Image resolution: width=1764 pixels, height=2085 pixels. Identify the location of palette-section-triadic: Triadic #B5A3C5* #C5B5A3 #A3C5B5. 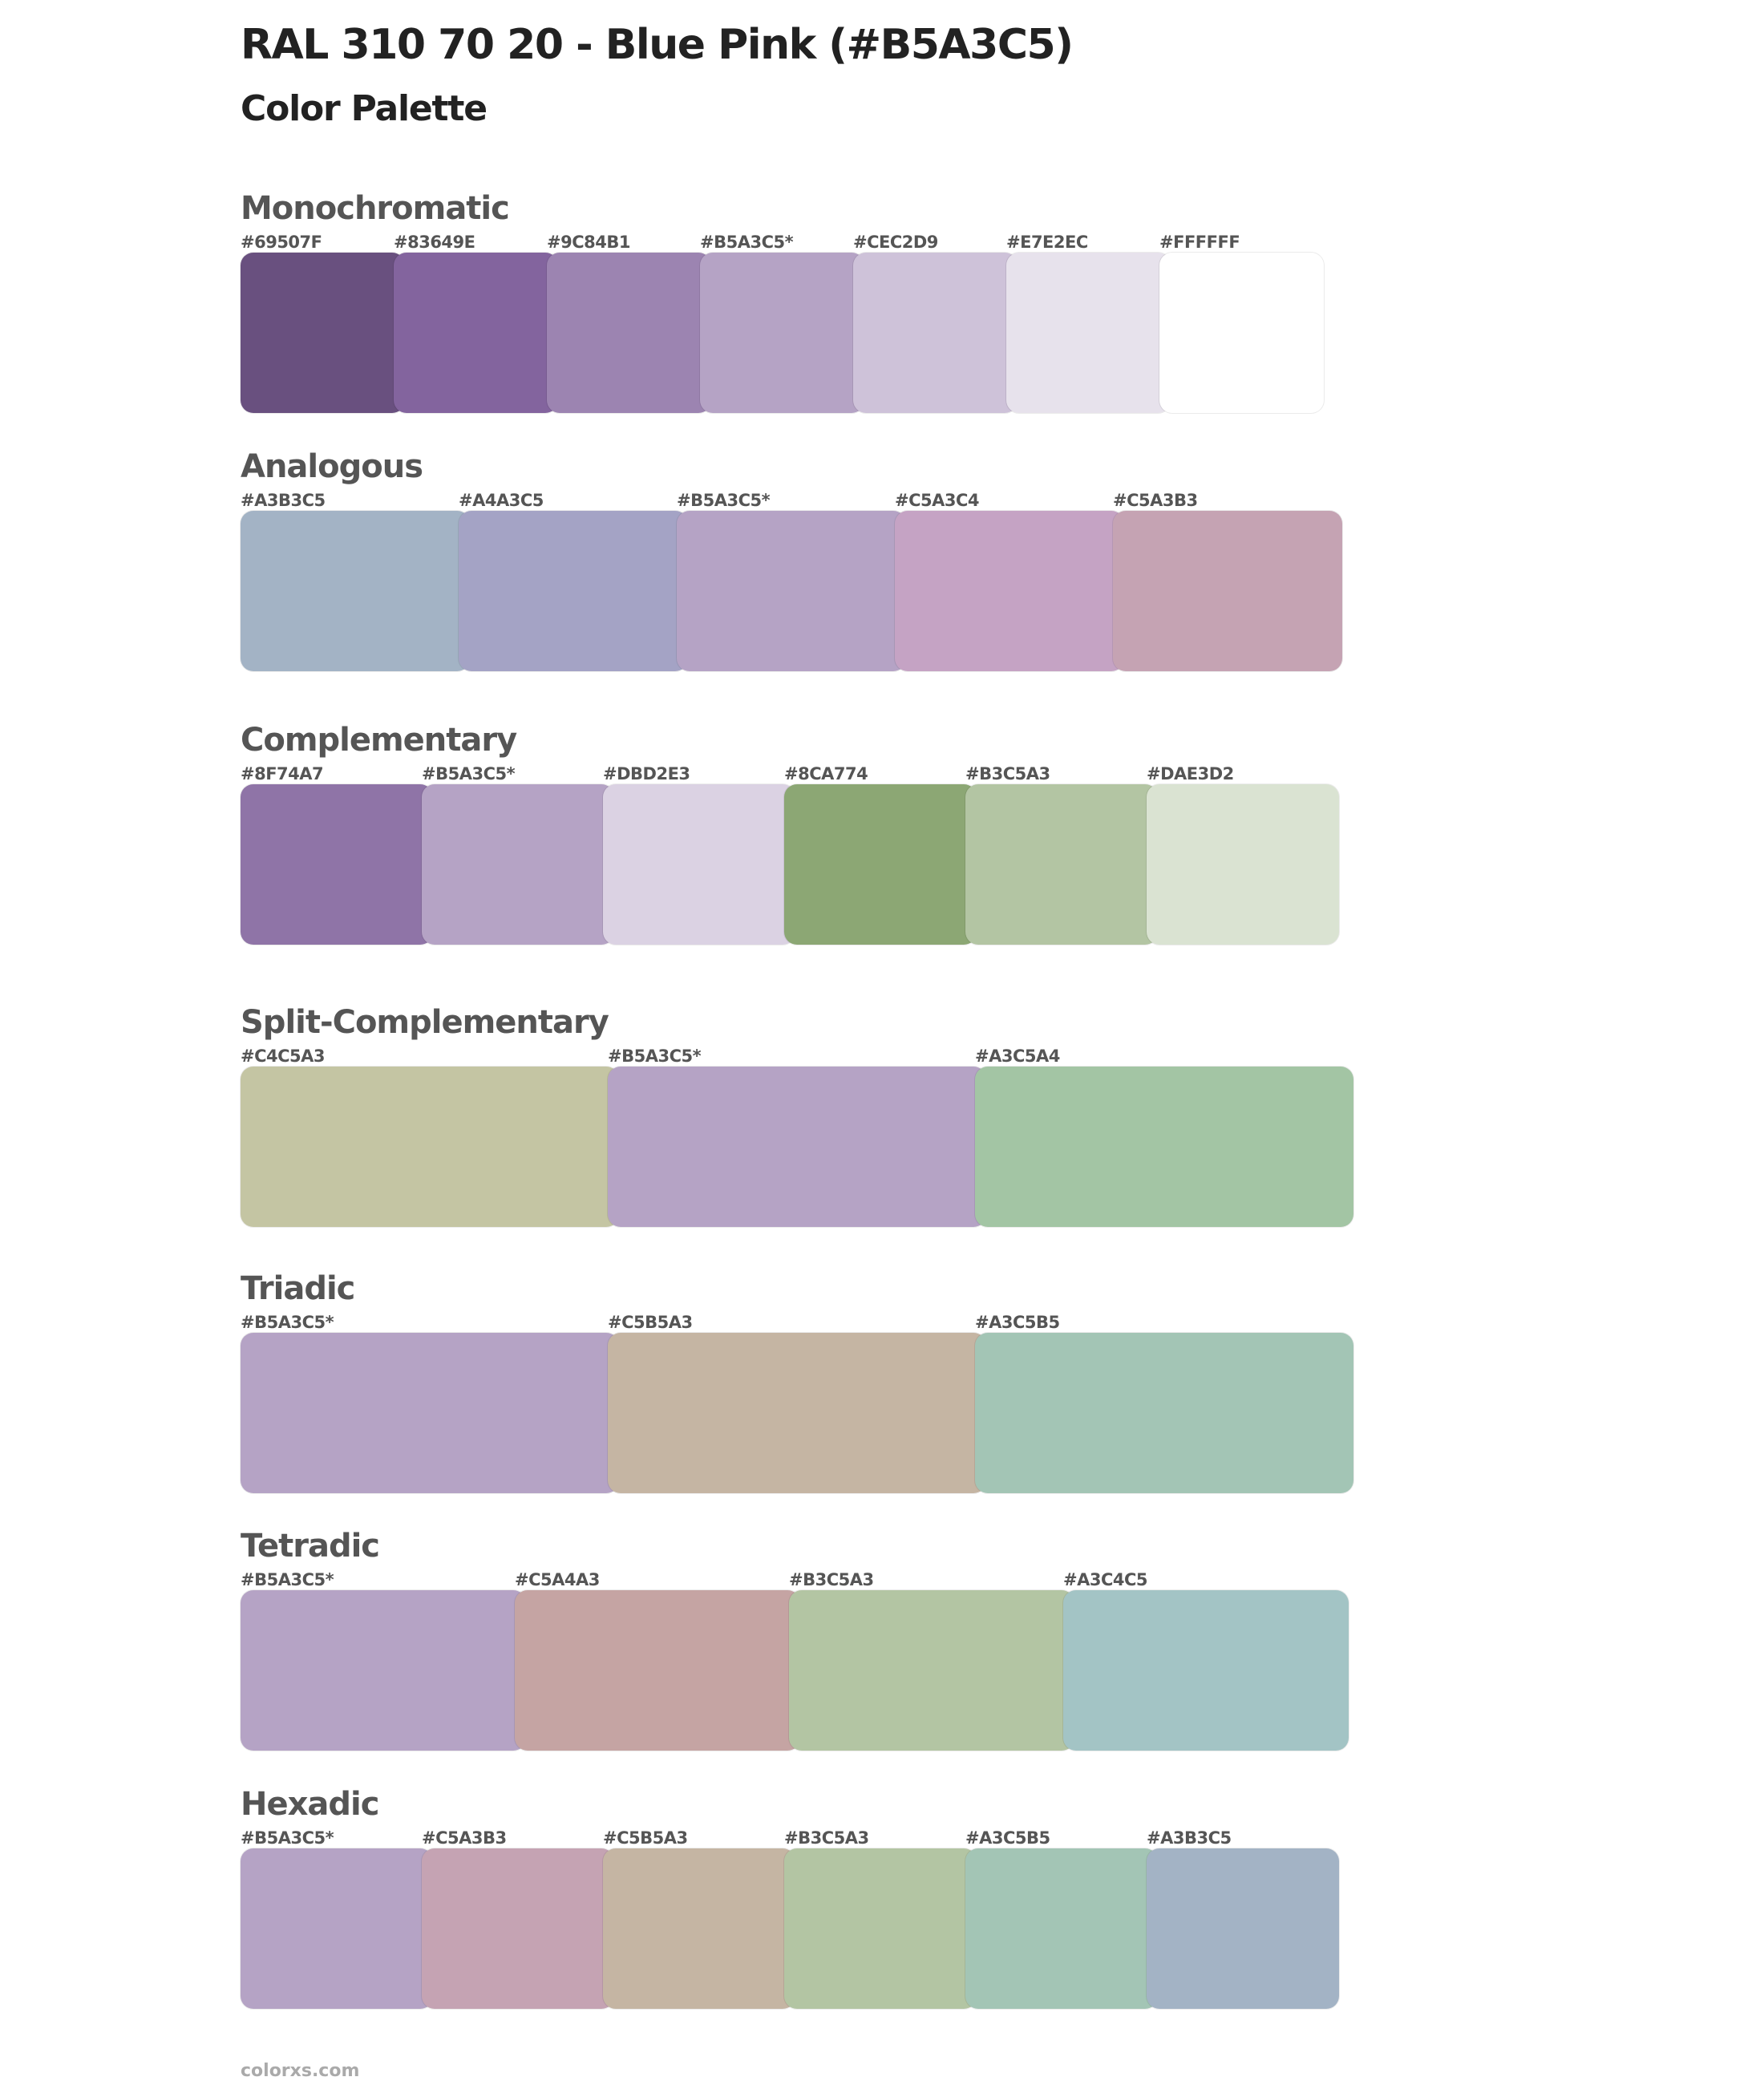
(842, 1402).